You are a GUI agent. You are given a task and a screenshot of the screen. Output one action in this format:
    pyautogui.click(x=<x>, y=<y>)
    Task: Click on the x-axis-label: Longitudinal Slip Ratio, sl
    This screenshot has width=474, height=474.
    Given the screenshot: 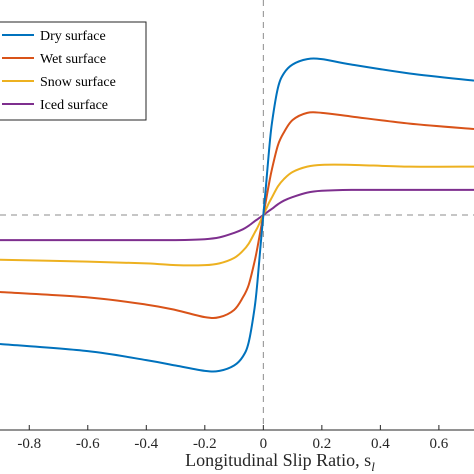 What is the action you would take?
    pyautogui.click(x=280, y=462)
    